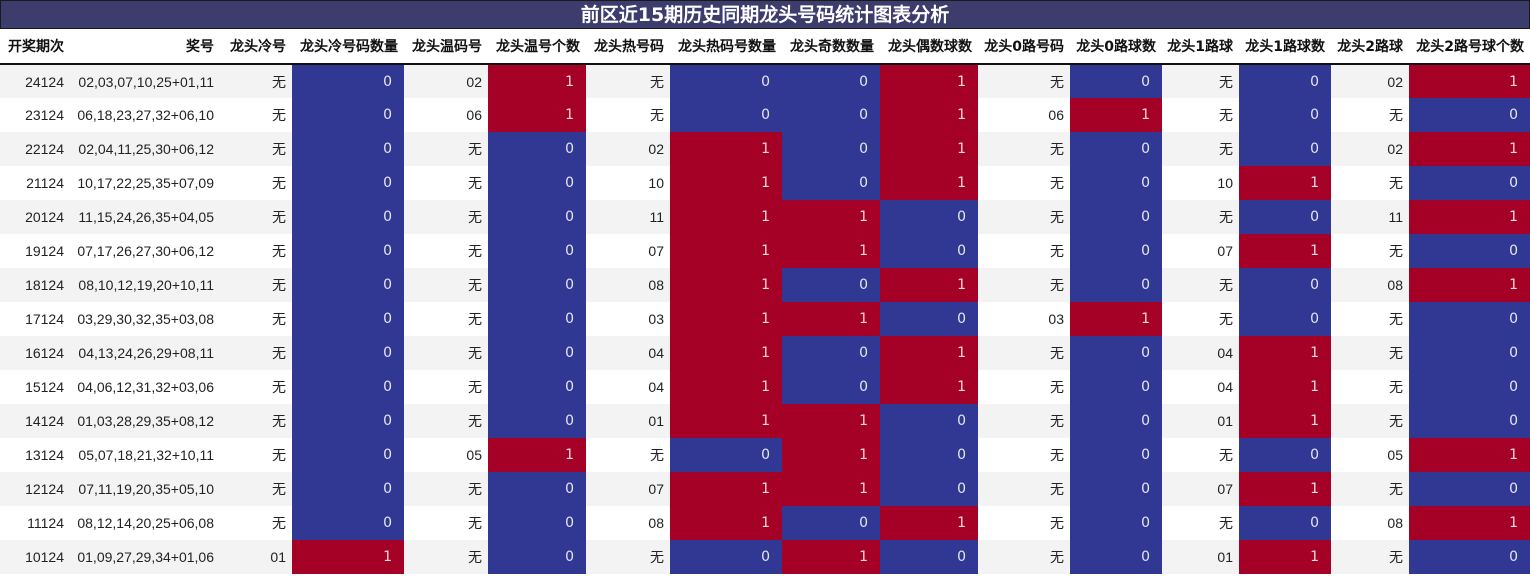 This screenshot has width=1530, height=576. Describe the element at coordinates (628, 251) in the screenshot. I see `cell-hot-number: 07` at that location.